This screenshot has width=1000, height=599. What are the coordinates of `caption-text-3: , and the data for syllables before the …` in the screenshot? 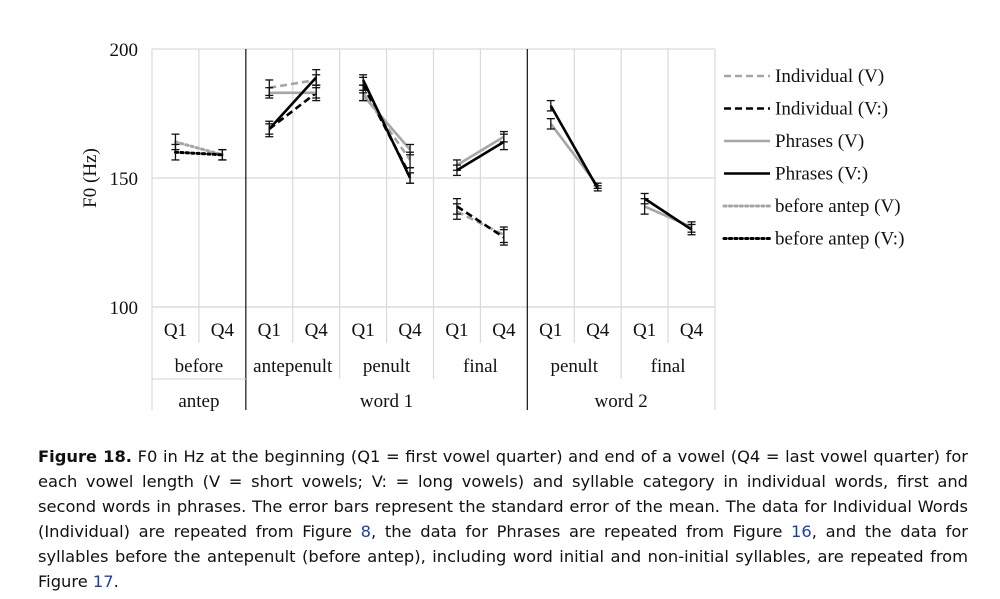 It's located at (503, 556).